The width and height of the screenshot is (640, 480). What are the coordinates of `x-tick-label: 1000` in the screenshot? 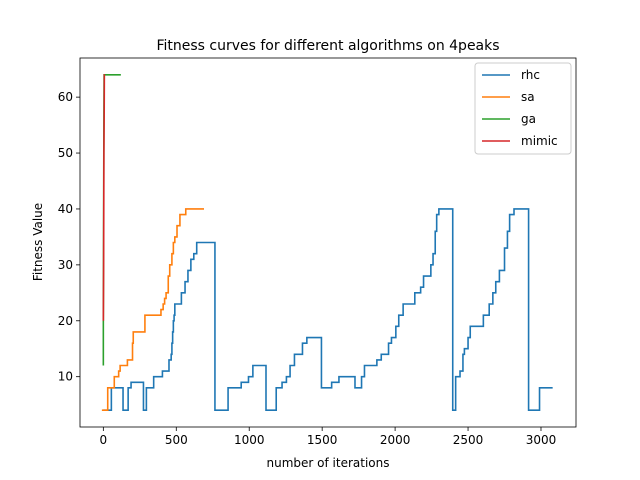 It's located at (249, 440).